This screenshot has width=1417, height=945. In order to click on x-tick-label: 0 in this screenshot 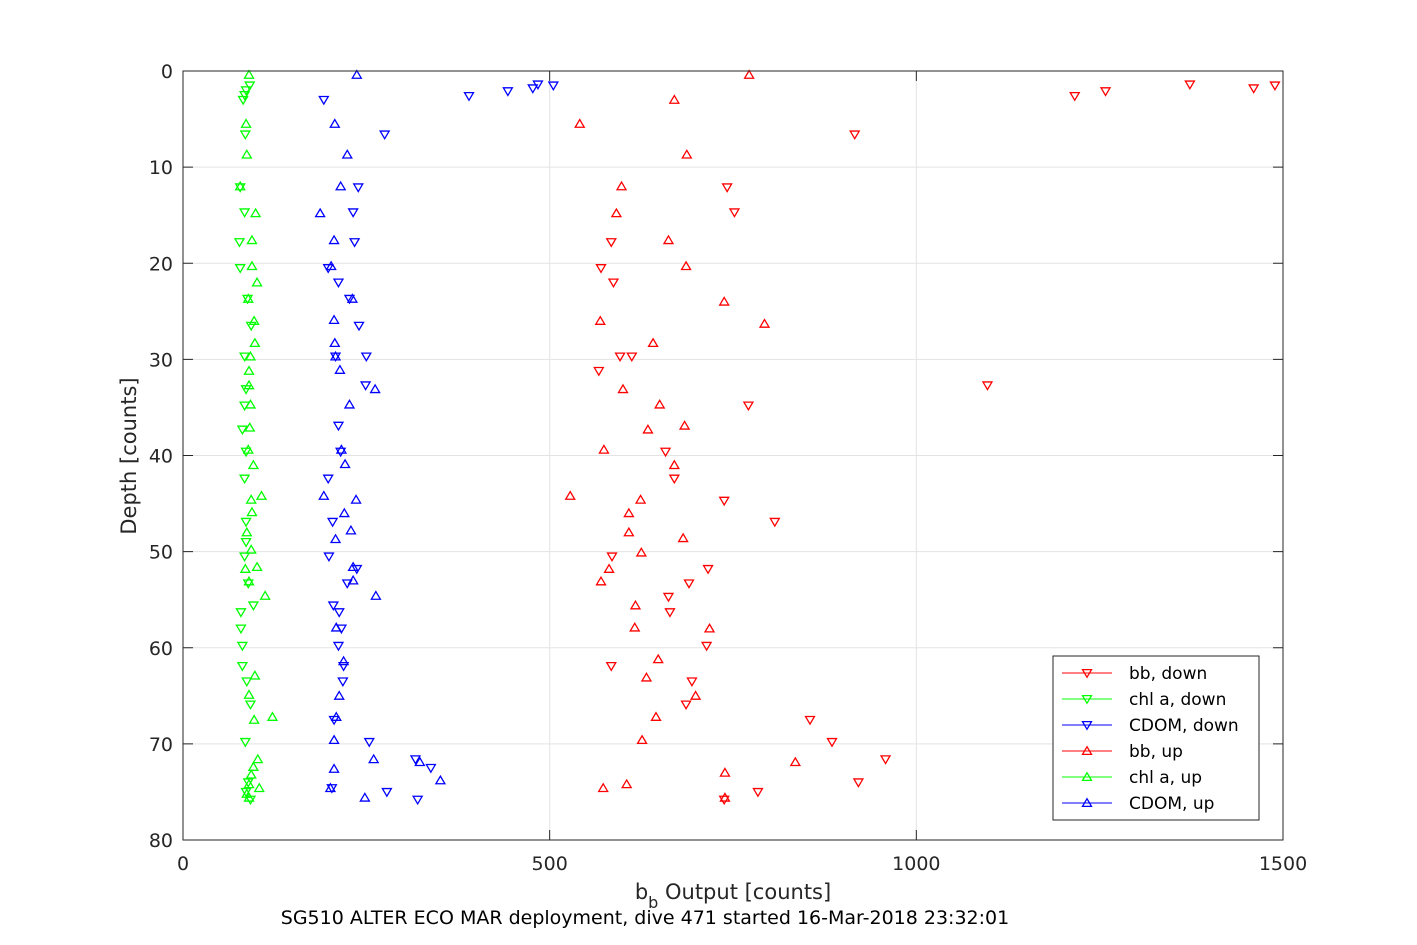, I will do `click(183, 864)`.